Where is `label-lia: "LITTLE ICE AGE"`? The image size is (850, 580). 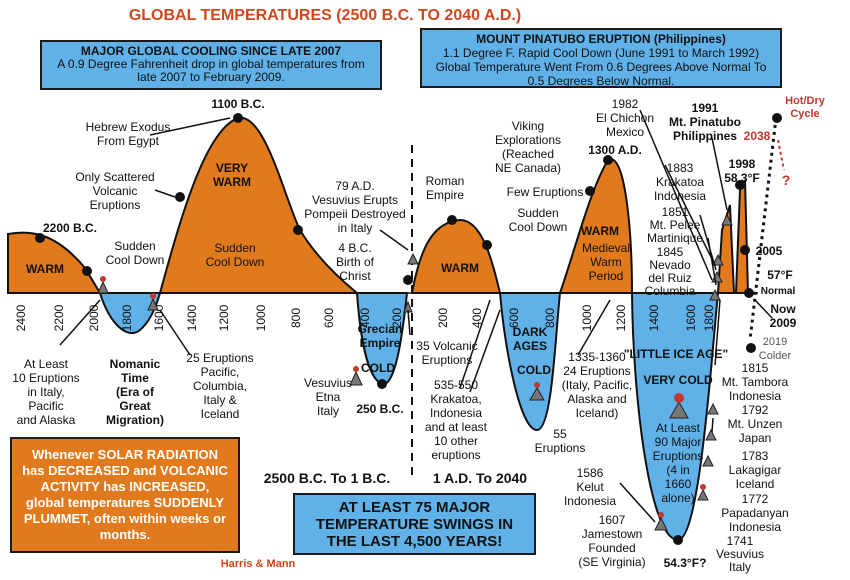
label-lia: "LITTLE ICE AGE" is located at coordinates (676, 354).